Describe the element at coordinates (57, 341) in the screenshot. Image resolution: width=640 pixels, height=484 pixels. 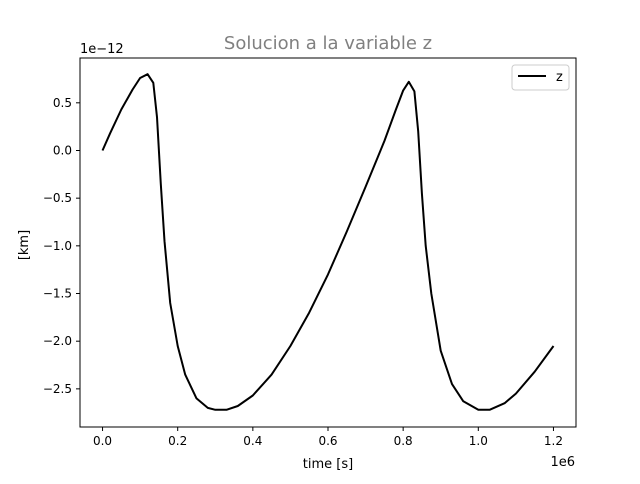
I see `y-tick-label: −2.0` at that location.